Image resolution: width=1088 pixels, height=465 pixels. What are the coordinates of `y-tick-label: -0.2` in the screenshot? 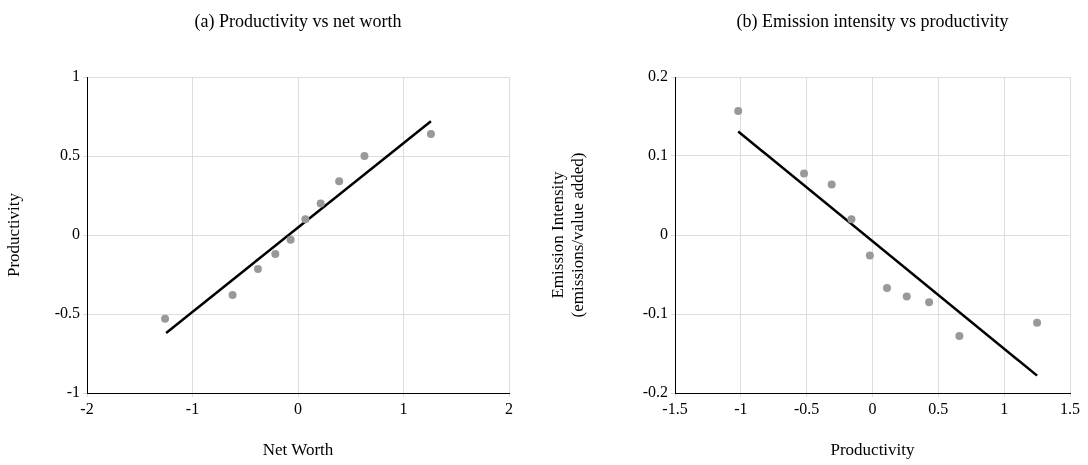 It's located at (655, 392).